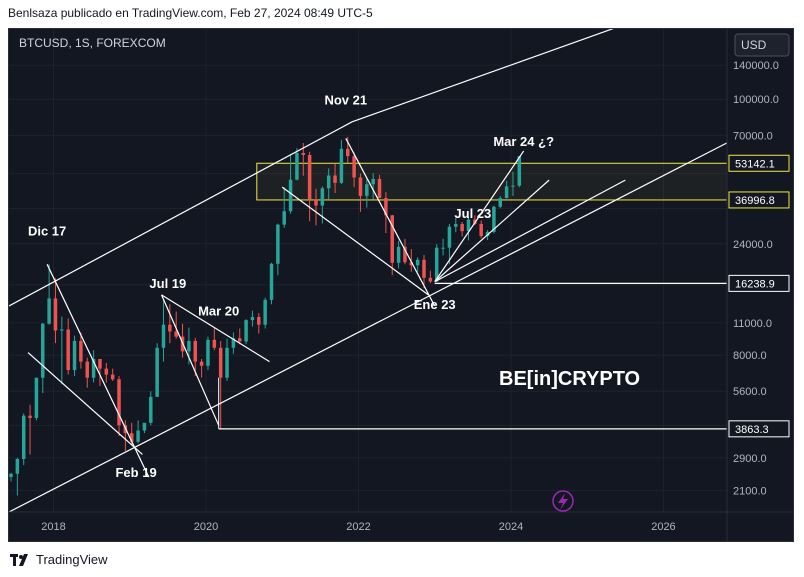  I want to click on currency-button: USD, so click(762, 45).